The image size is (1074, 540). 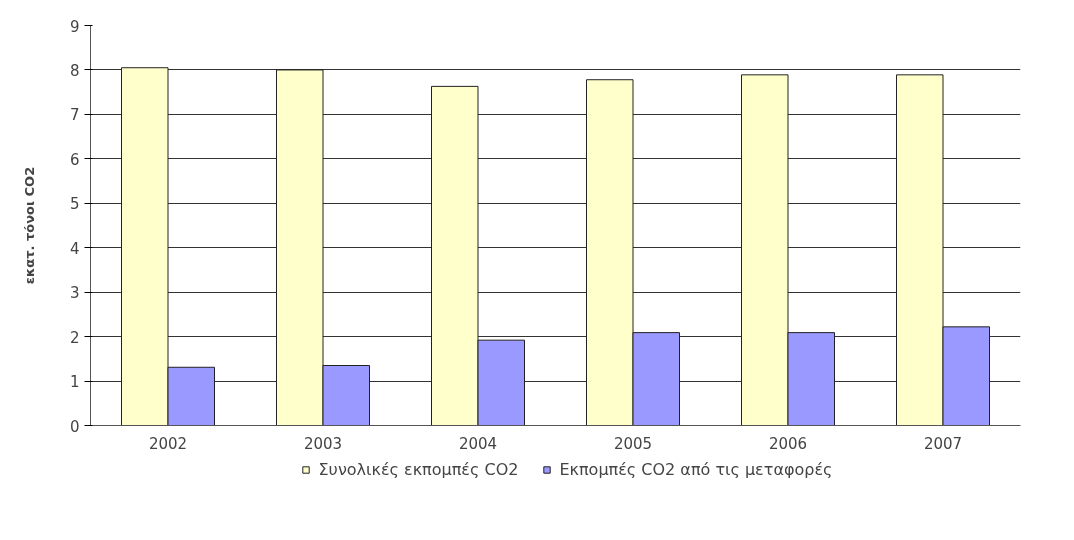 What do you see at coordinates (74, 248) in the screenshot?
I see `y-tick-label: 4` at bounding box center [74, 248].